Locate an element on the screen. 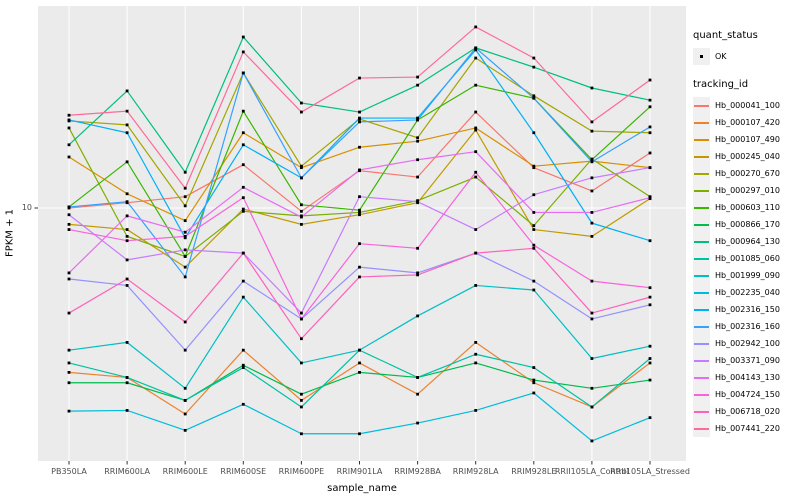  legend-entry-label: Hb_000964_130 is located at coordinates (747, 241).